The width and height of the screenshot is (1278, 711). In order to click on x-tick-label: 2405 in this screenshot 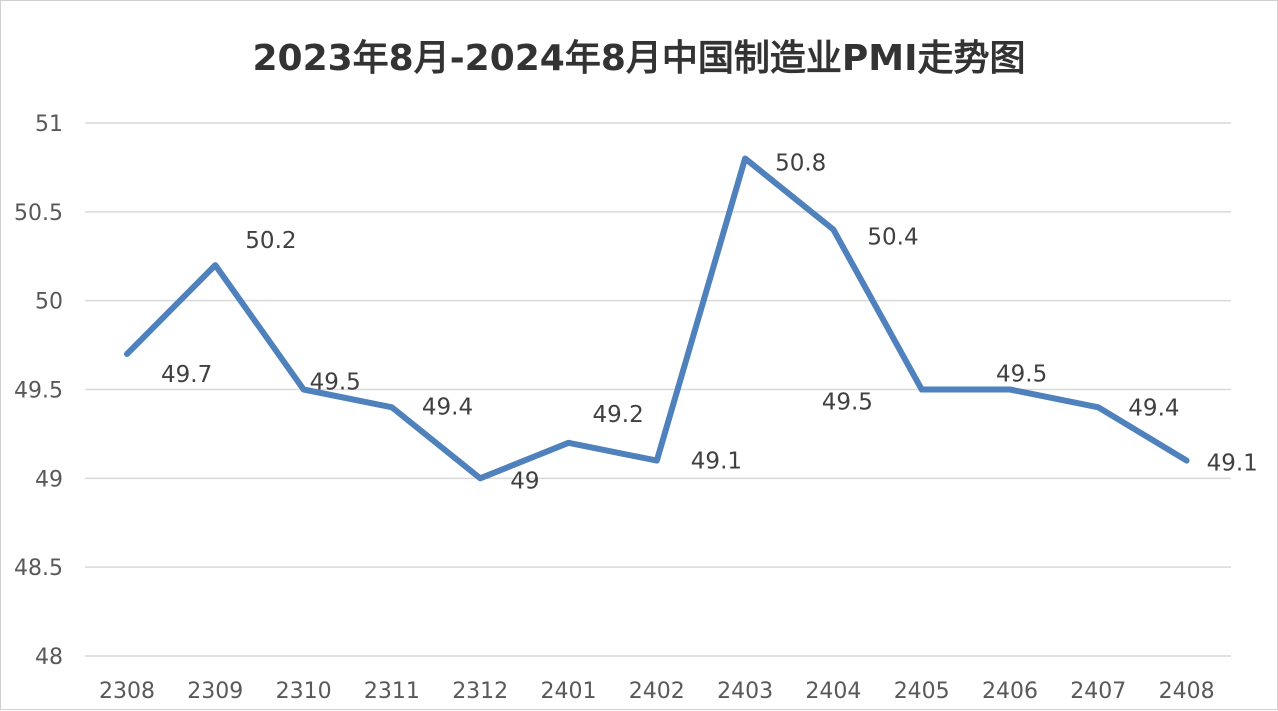, I will do `click(922, 691)`.